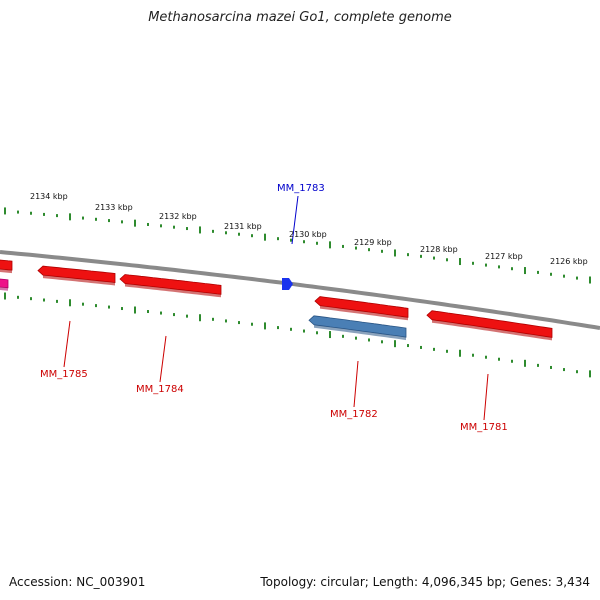 This screenshot has width=600, height=600. Describe the element at coordinates (64, 374) in the screenshot. I see `gene-label: MM_1785` at that location.